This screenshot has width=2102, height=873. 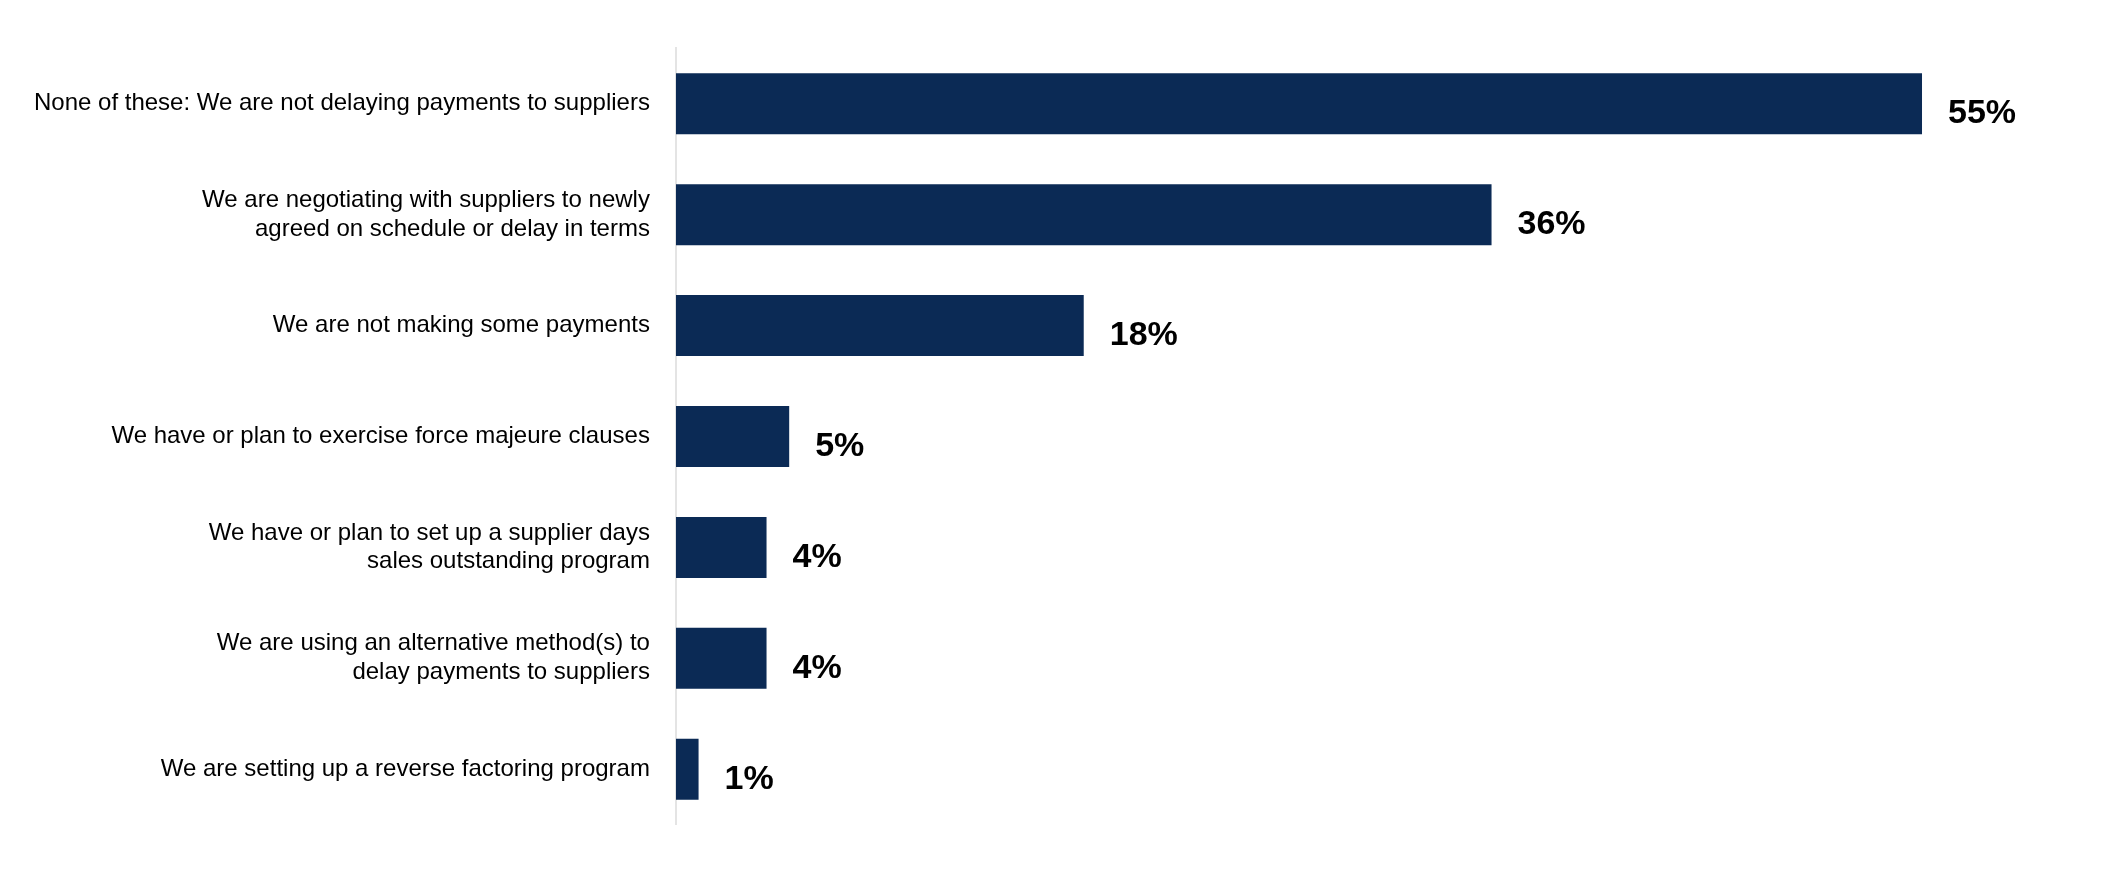 What do you see at coordinates (405, 767) in the screenshot?
I see `y-tick-label: We are setting up a reverse factoring program` at bounding box center [405, 767].